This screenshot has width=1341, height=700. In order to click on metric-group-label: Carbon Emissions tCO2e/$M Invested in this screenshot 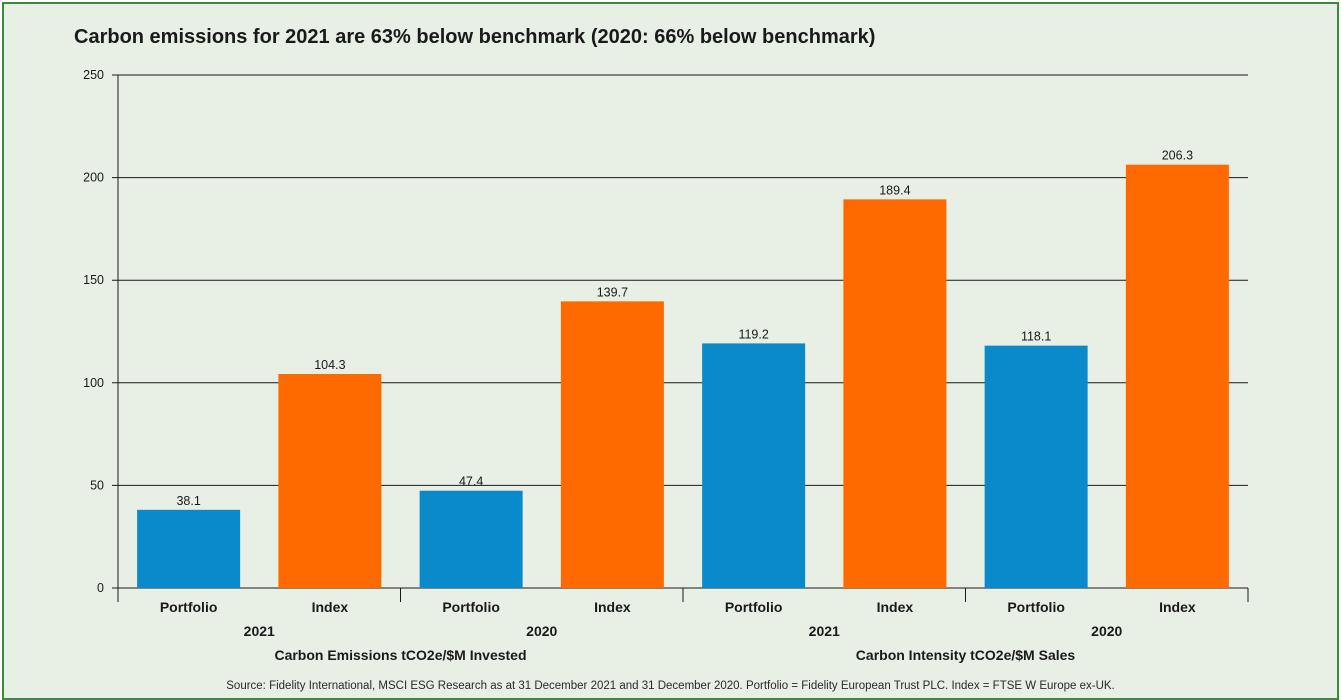, I will do `click(400, 655)`.